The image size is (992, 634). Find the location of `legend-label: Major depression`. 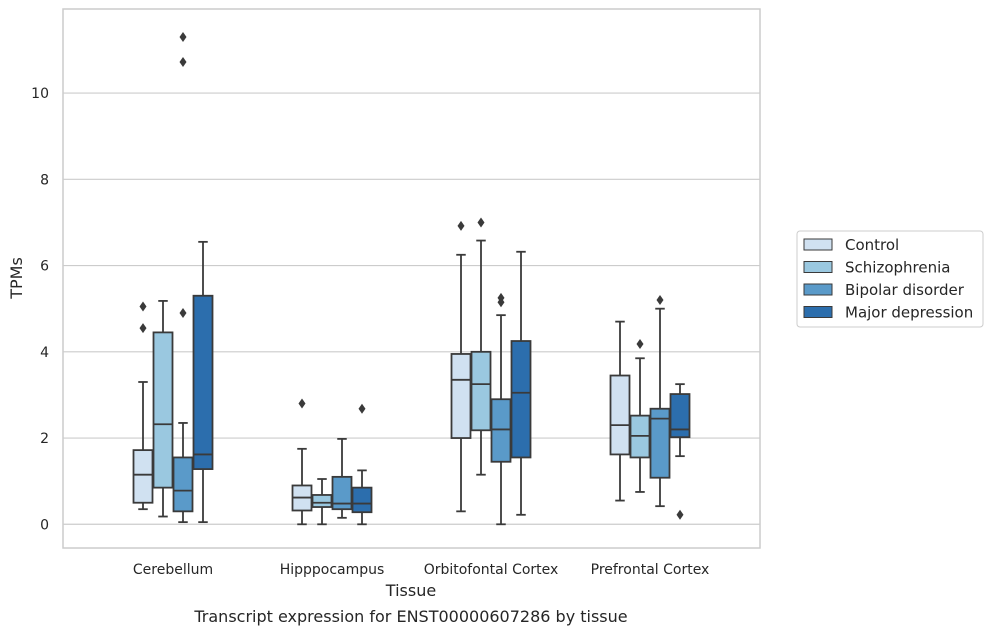

legend-label: Major depression is located at coordinates (909, 313).